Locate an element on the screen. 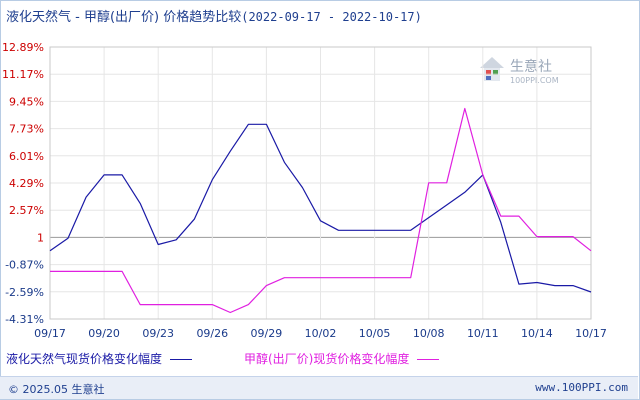  watermark-url: 100PPI.COM is located at coordinates (534, 80).